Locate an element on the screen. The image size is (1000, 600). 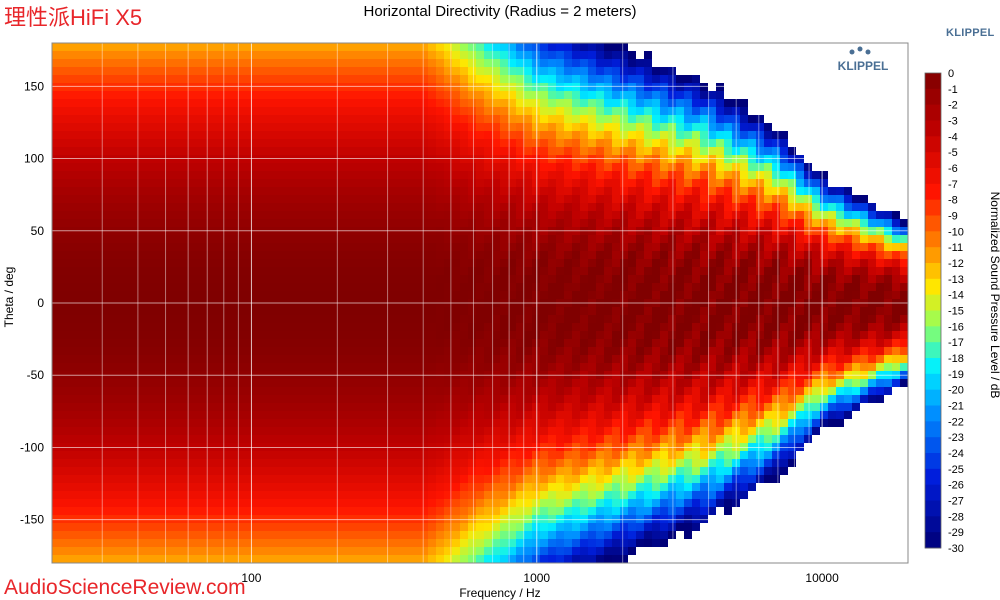
watermark: AudioScienceReview.com is located at coordinates (125, 587).